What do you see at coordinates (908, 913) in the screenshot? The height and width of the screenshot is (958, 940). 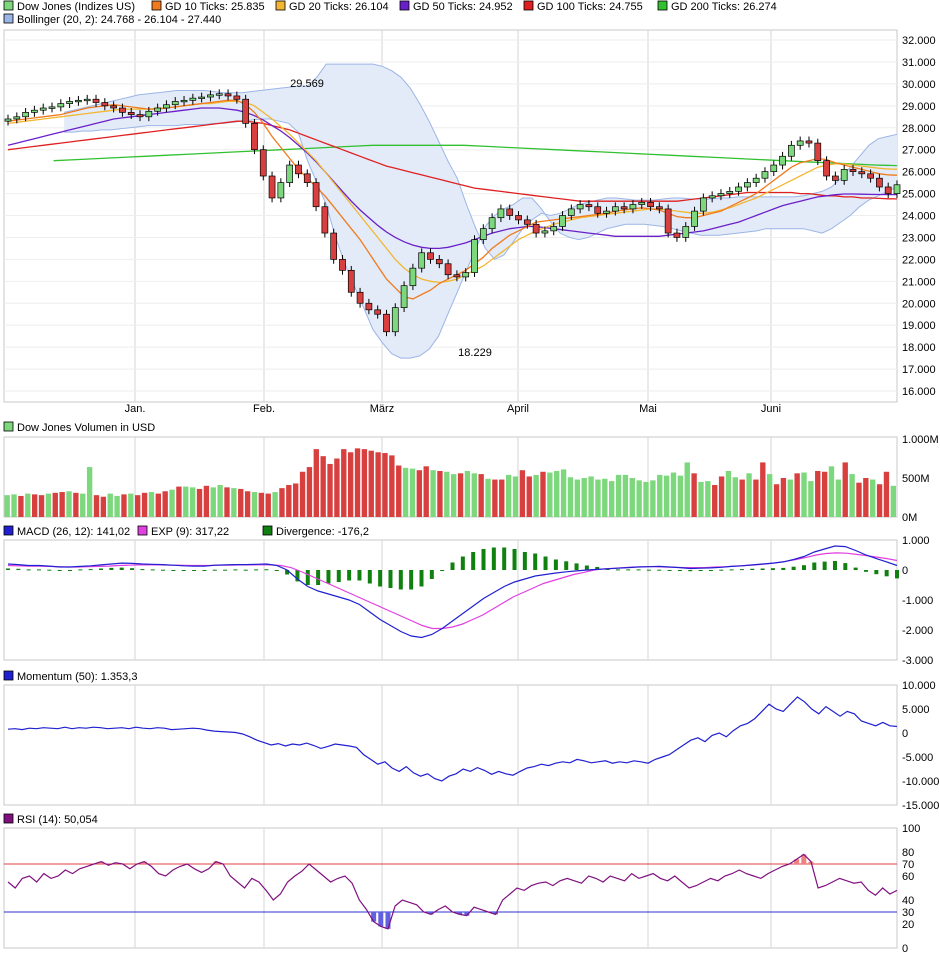 I see `rsi-ytick-5: 30` at bounding box center [908, 913].